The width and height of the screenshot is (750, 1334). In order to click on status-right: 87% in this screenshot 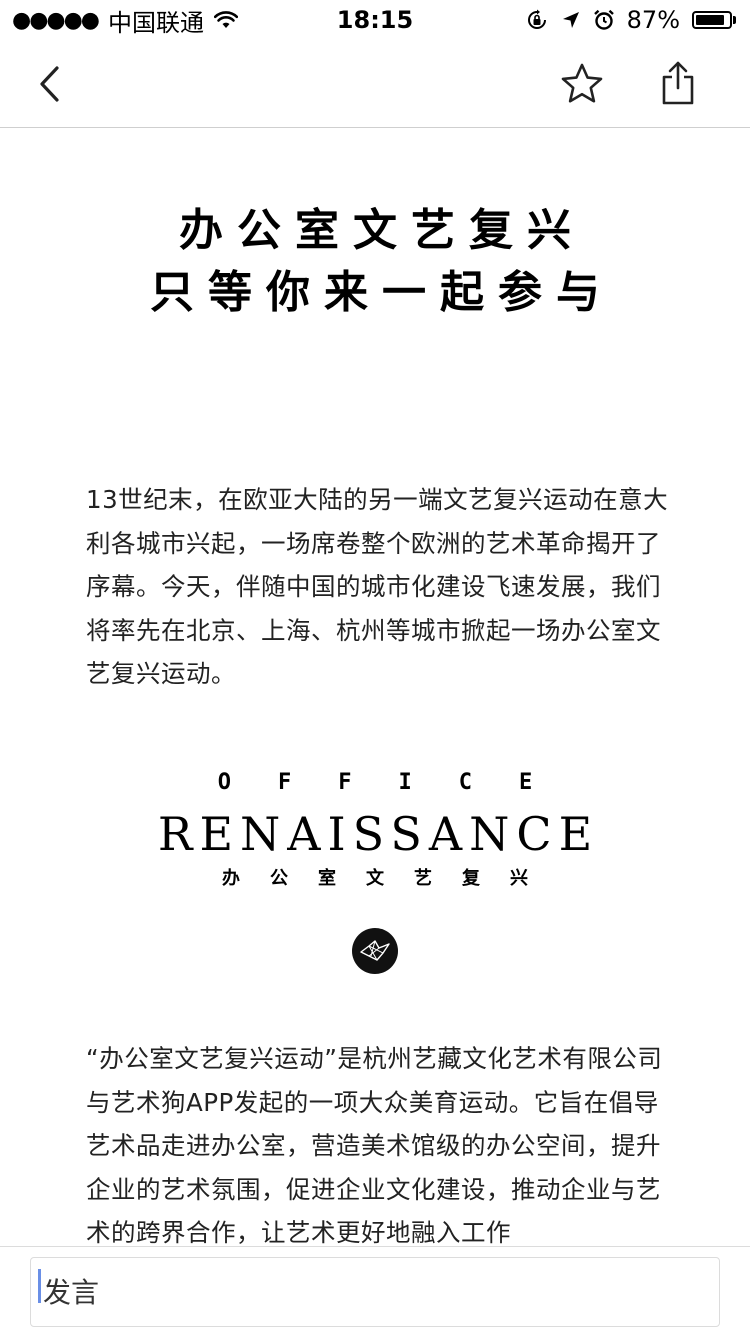, I will do `click(637, 20)`.